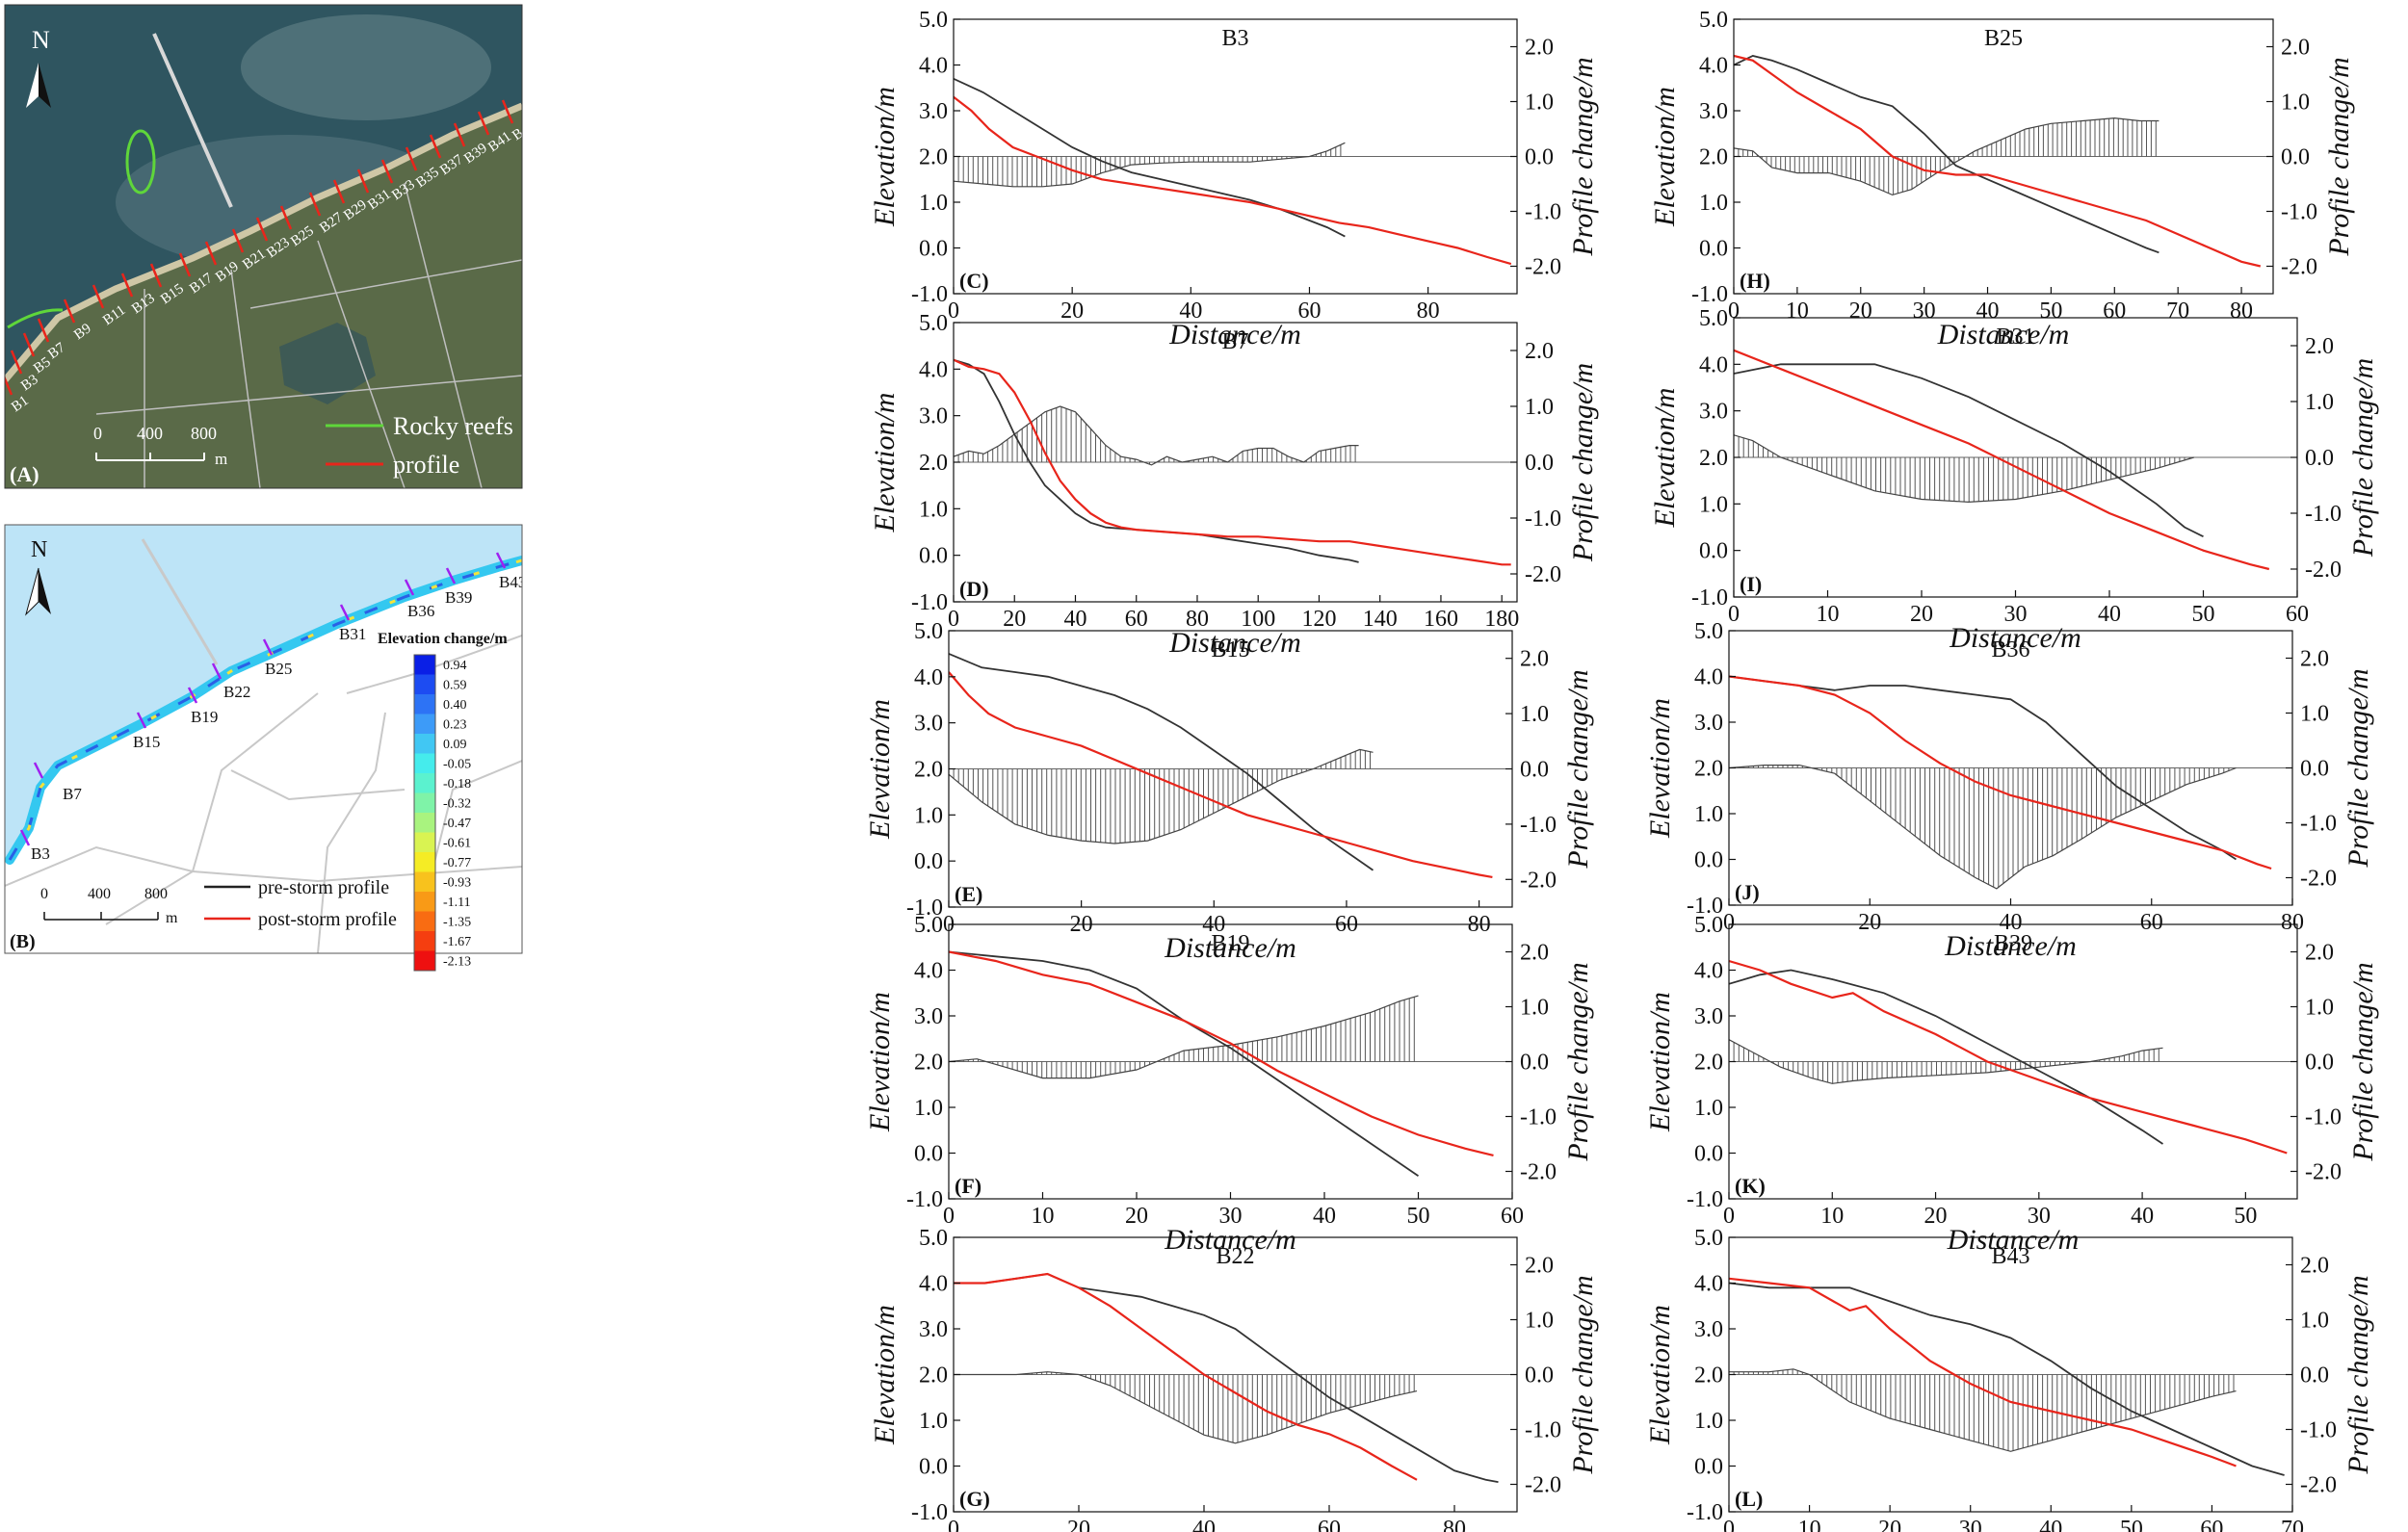  What do you see at coordinates (99, 894) in the screenshot?
I see `scale-bar-label: 400` at bounding box center [99, 894].